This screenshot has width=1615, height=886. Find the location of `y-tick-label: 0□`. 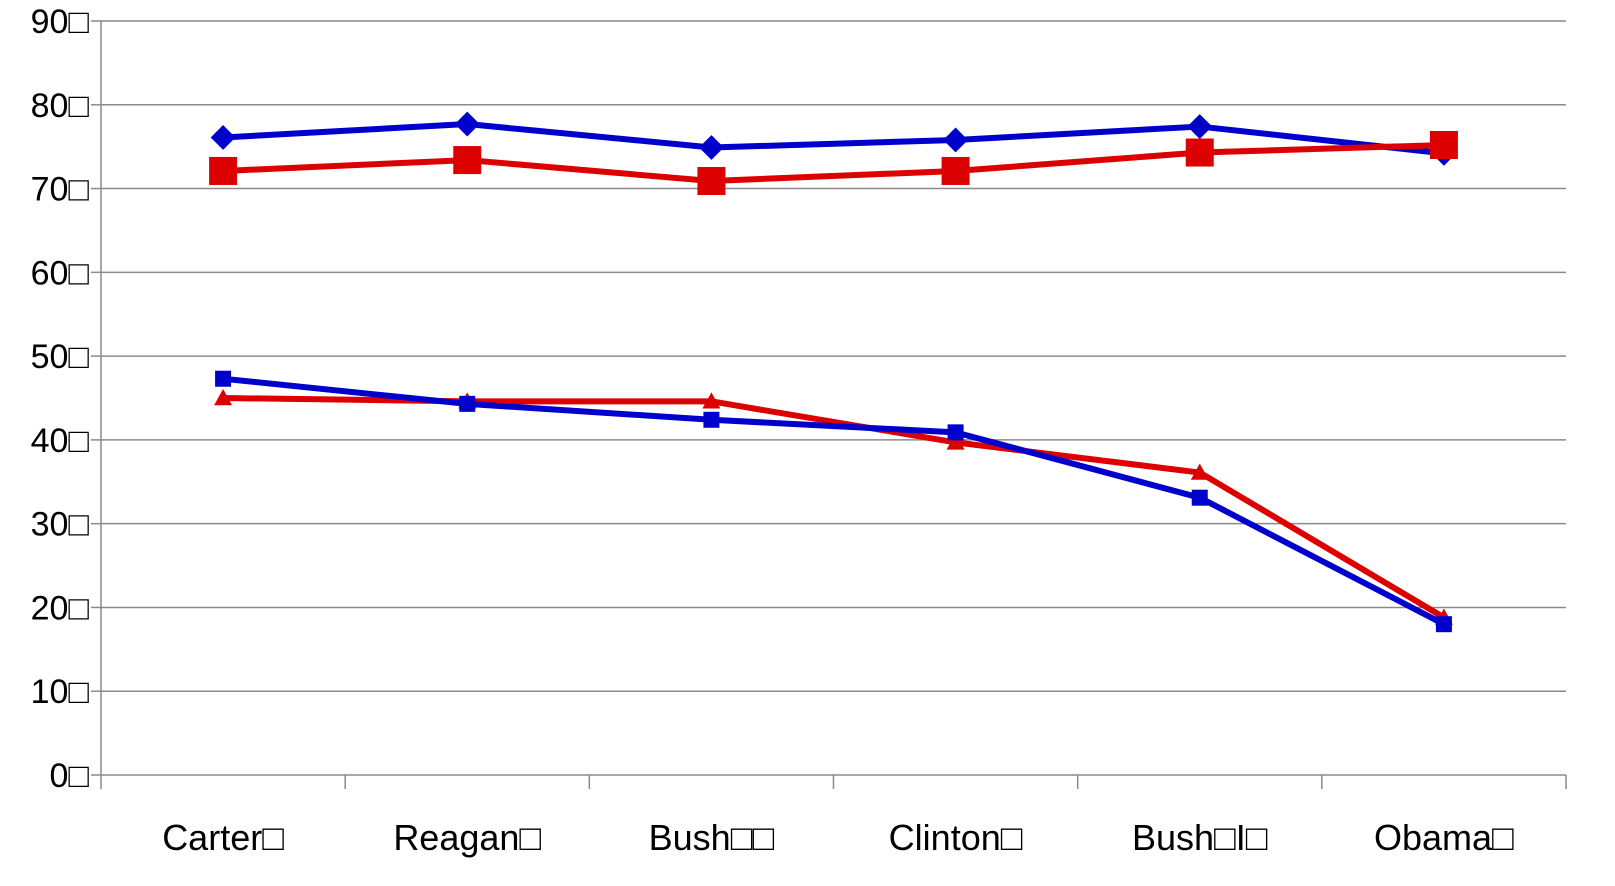

y-tick-label: 0□ is located at coordinates (70, 776).